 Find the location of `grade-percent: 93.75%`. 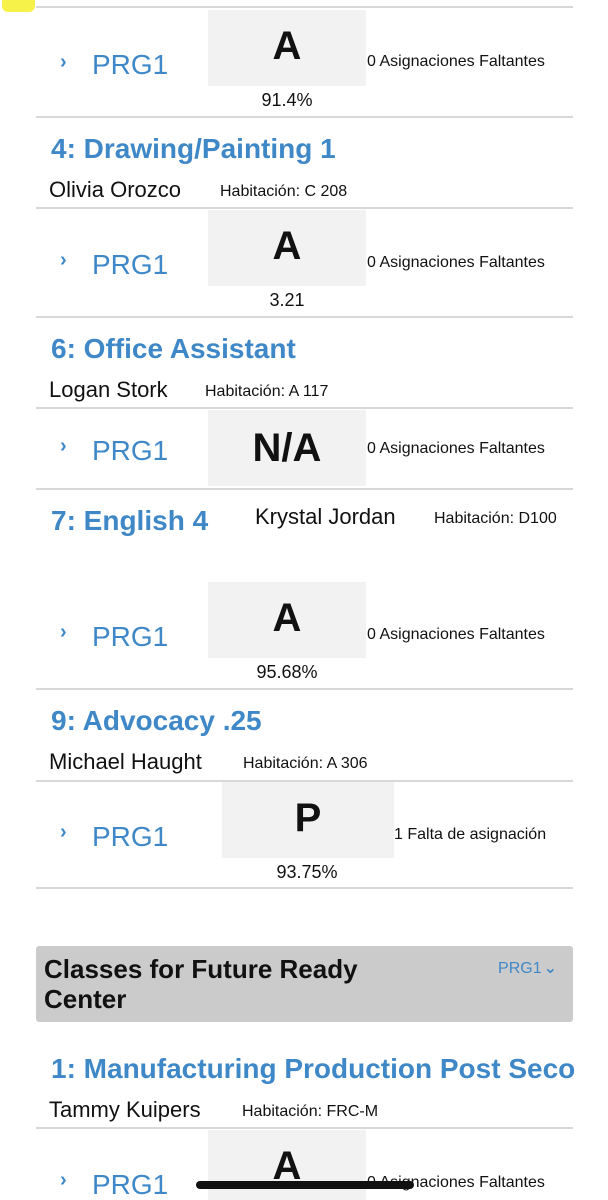

grade-percent: 93.75% is located at coordinates (307, 872).